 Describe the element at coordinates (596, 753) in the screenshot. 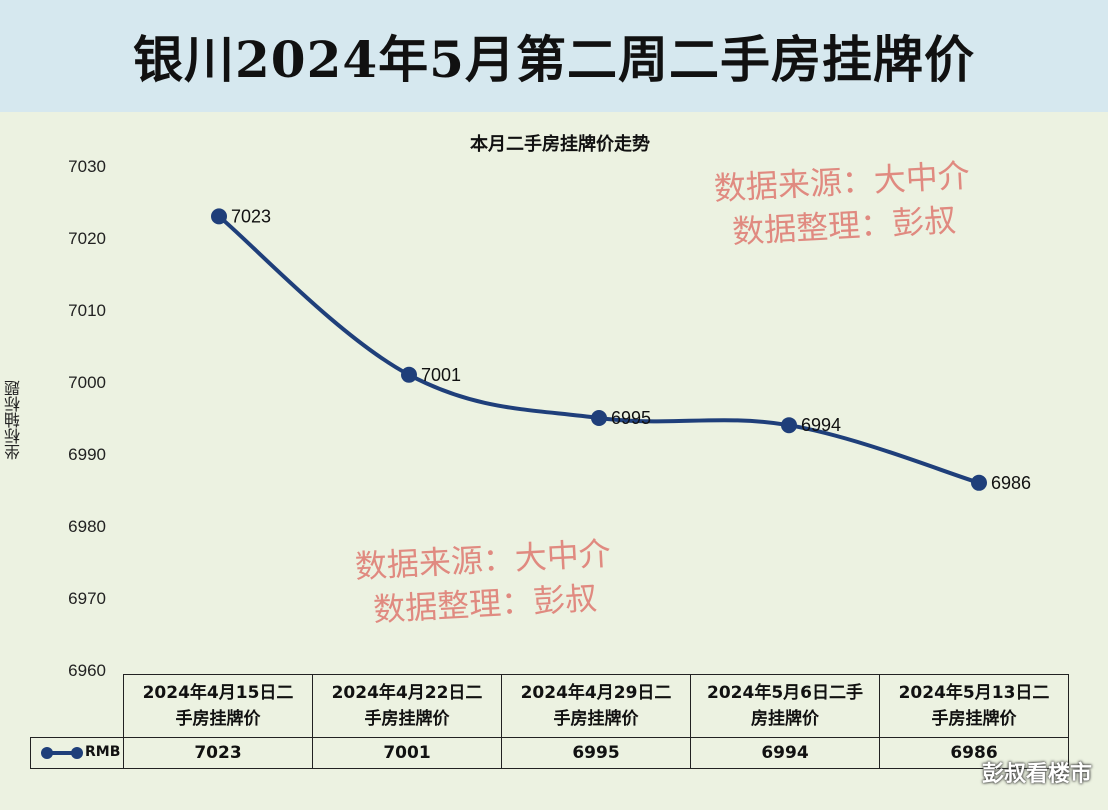

I see `table-value-cell: 6995` at that location.